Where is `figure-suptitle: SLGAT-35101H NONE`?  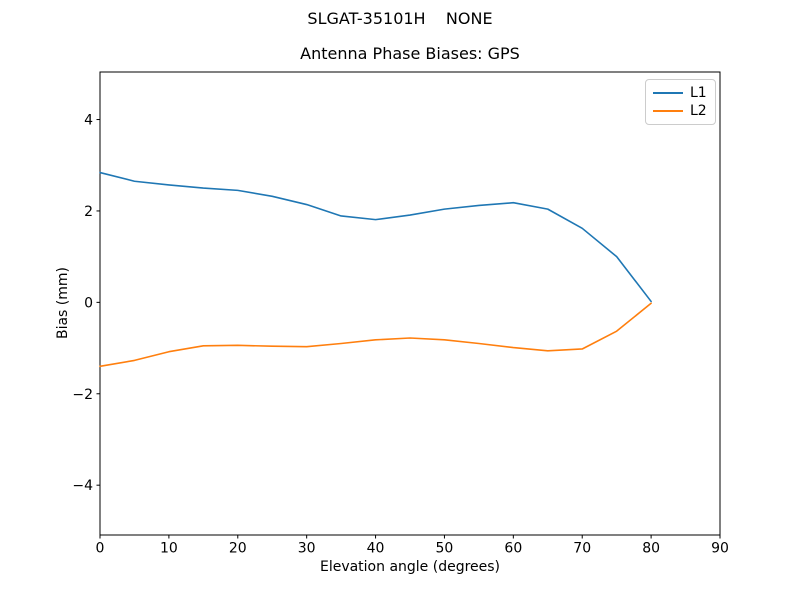 figure-suptitle: SLGAT-35101H NONE is located at coordinates (400, 18).